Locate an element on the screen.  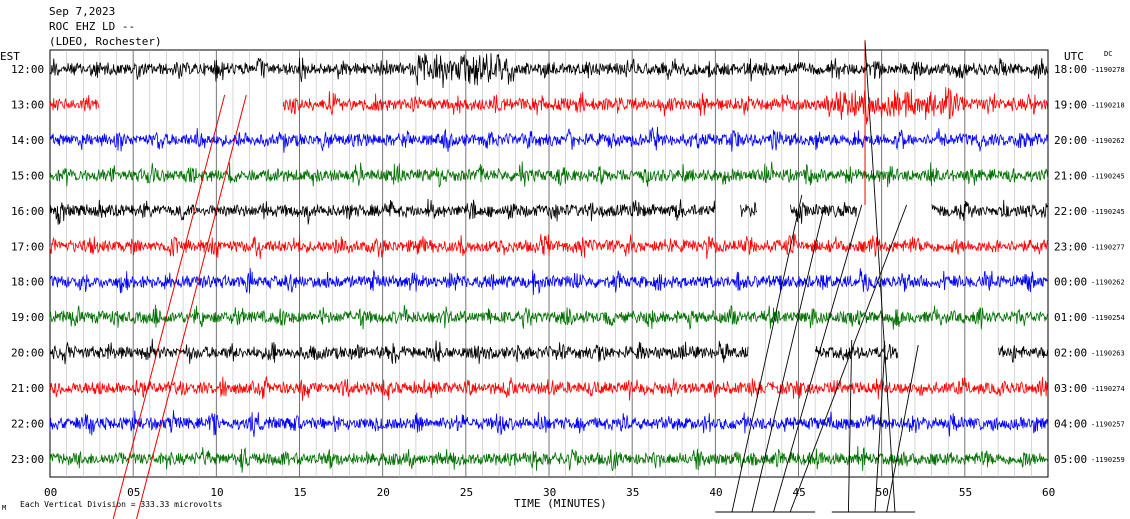
x-tick-label: 35 is located at coordinates (632, 492).